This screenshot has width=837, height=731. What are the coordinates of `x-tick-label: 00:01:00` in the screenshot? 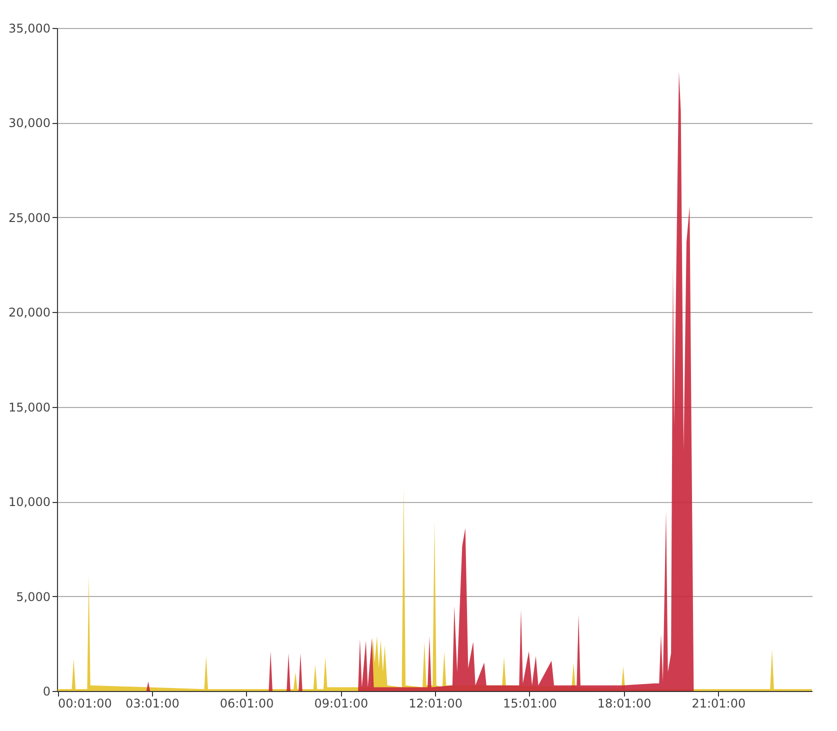 It's located at (85, 703).